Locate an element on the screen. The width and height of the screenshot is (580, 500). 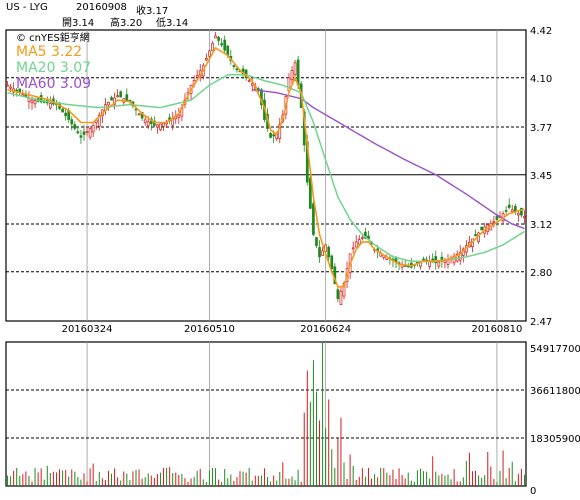
price-y-tick-label: 3.45 is located at coordinates (541, 176).